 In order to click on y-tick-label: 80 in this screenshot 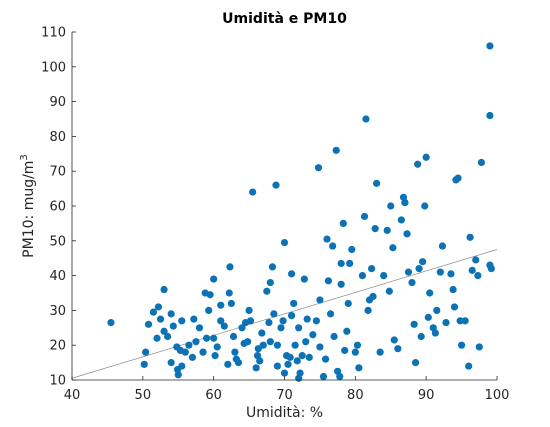, I will do `click(57, 137)`.